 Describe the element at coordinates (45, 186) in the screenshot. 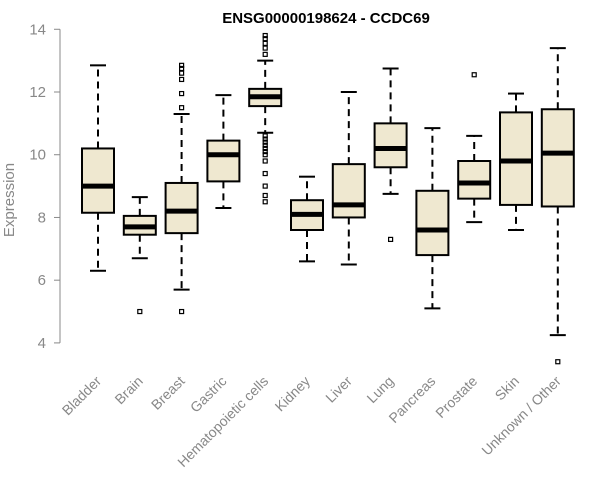

I see `y-axis: 4 6 8 10 12 14` at that location.